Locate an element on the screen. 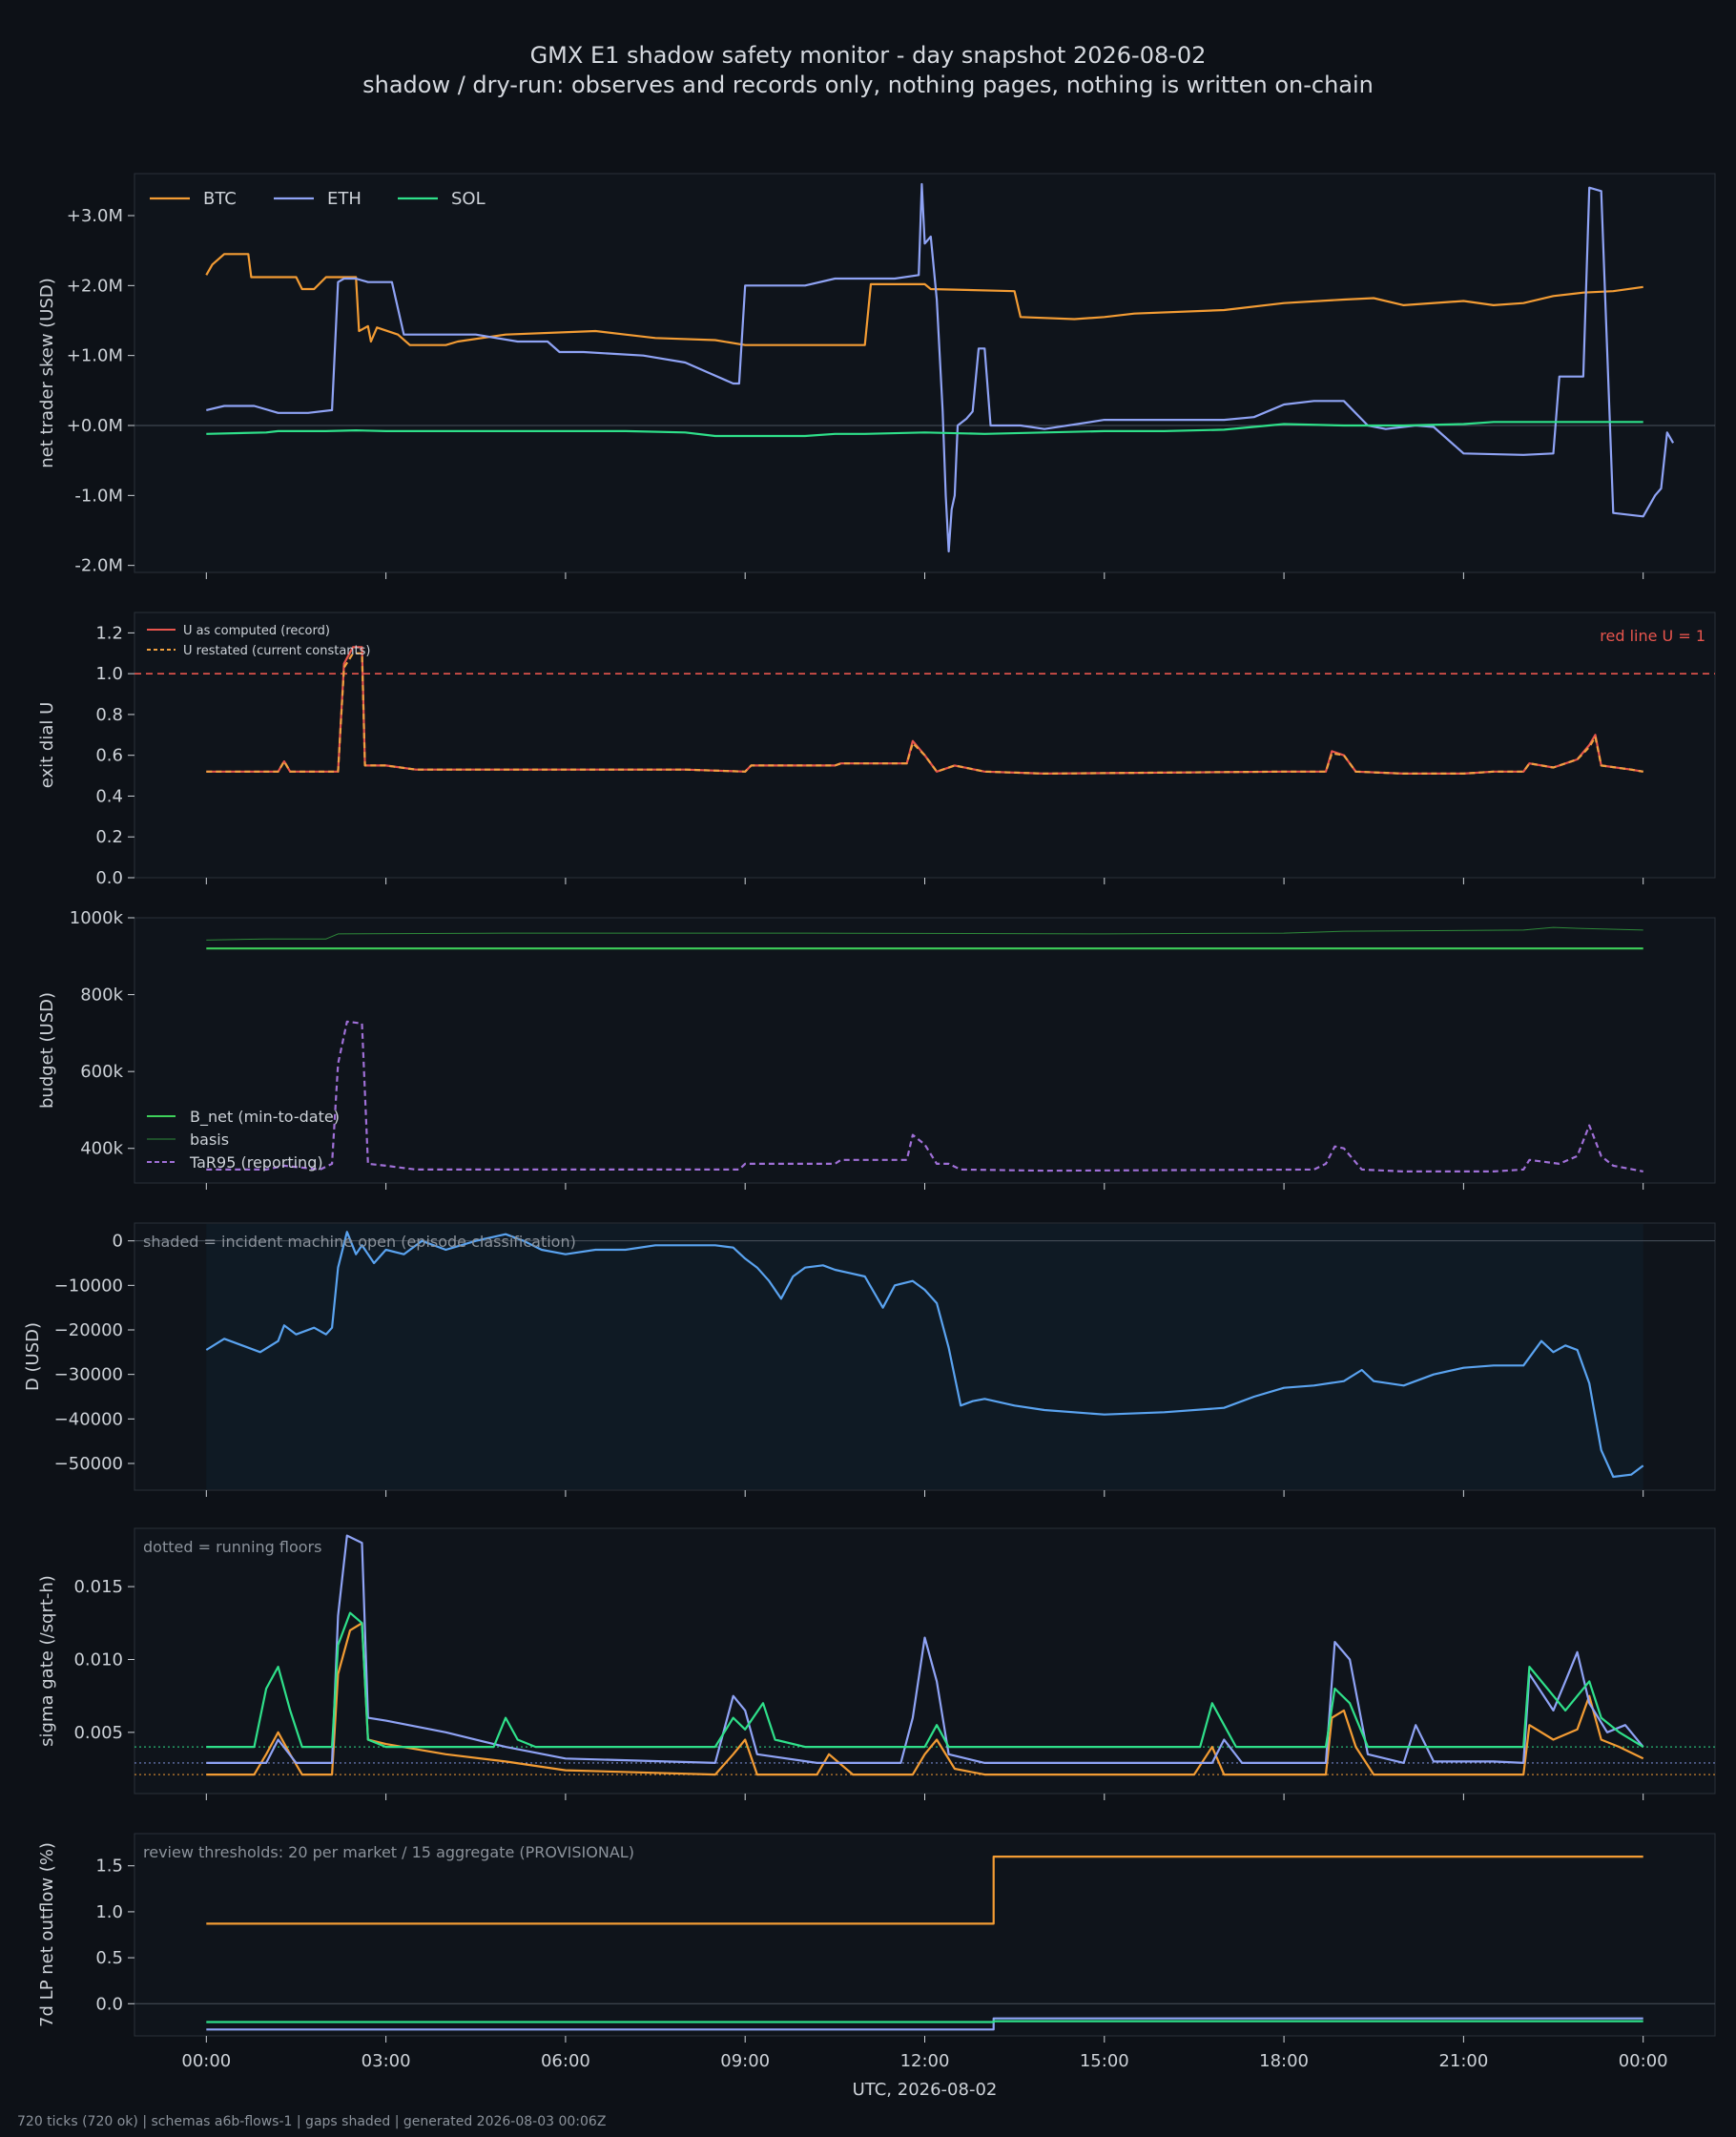  y-tick-label: 0.2 is located at coordinates (109, 837).